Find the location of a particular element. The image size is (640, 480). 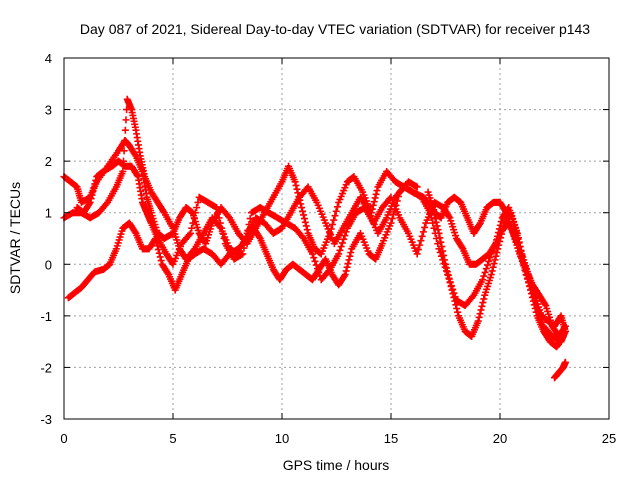

x-tick-label: 0 is located at coordinates (63, 438).